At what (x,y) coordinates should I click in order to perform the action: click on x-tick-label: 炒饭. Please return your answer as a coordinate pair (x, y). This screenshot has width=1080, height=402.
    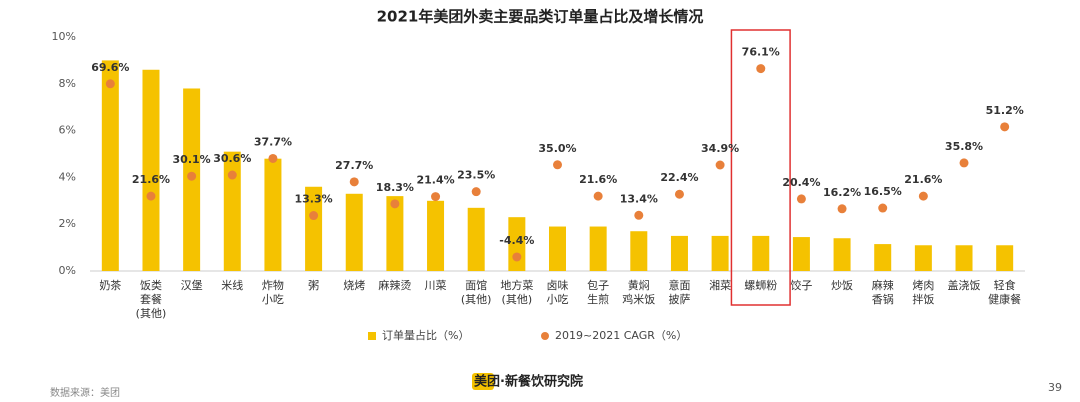
    Looking at the image, I should click on (842, 285).